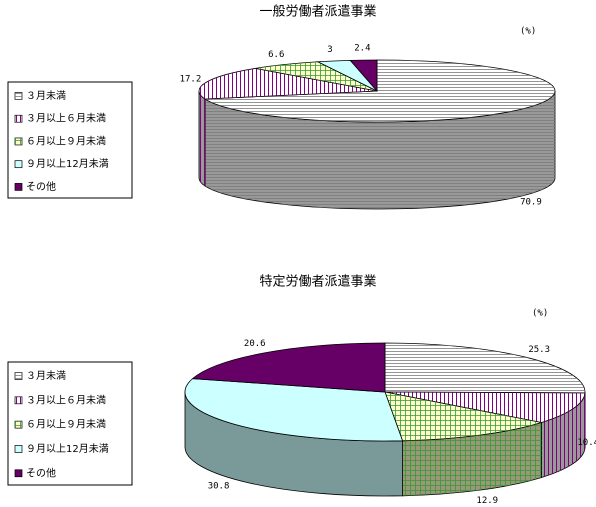 The height and width of the screenshot is (507, 596). What do you see at coordinates (487, 501) in the screenshot?
I see `data-label: 12.9` at bounding box center [487, 501].